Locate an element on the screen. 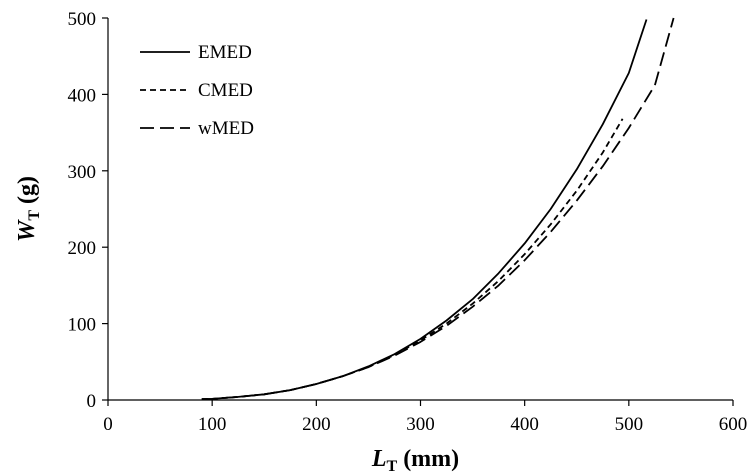 This screenshot has width=753, height=475. x-tick-label: 300 is located at coordinates (420, 424).